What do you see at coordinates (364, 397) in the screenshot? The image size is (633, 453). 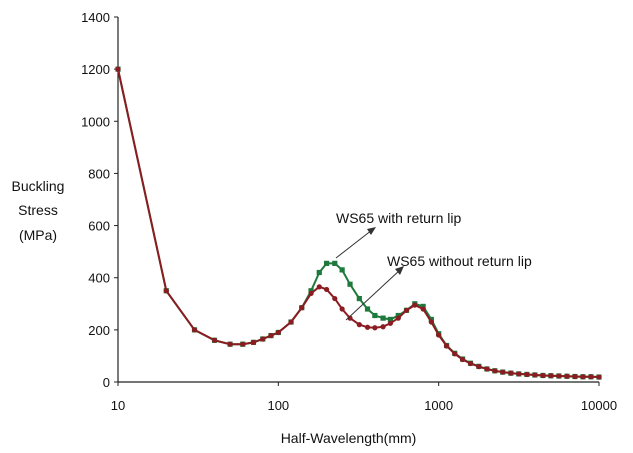 I see `x-ticks: 10 100 1000 10000` at bounding box center [364, 397].